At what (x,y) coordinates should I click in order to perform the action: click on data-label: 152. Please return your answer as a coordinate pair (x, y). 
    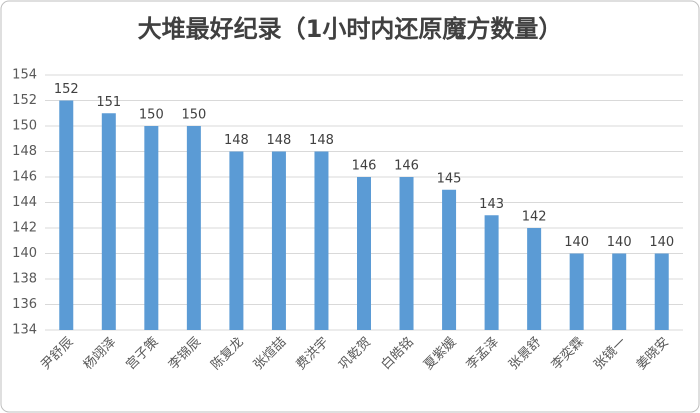
    Looking at the image, I should click on (66, 89).